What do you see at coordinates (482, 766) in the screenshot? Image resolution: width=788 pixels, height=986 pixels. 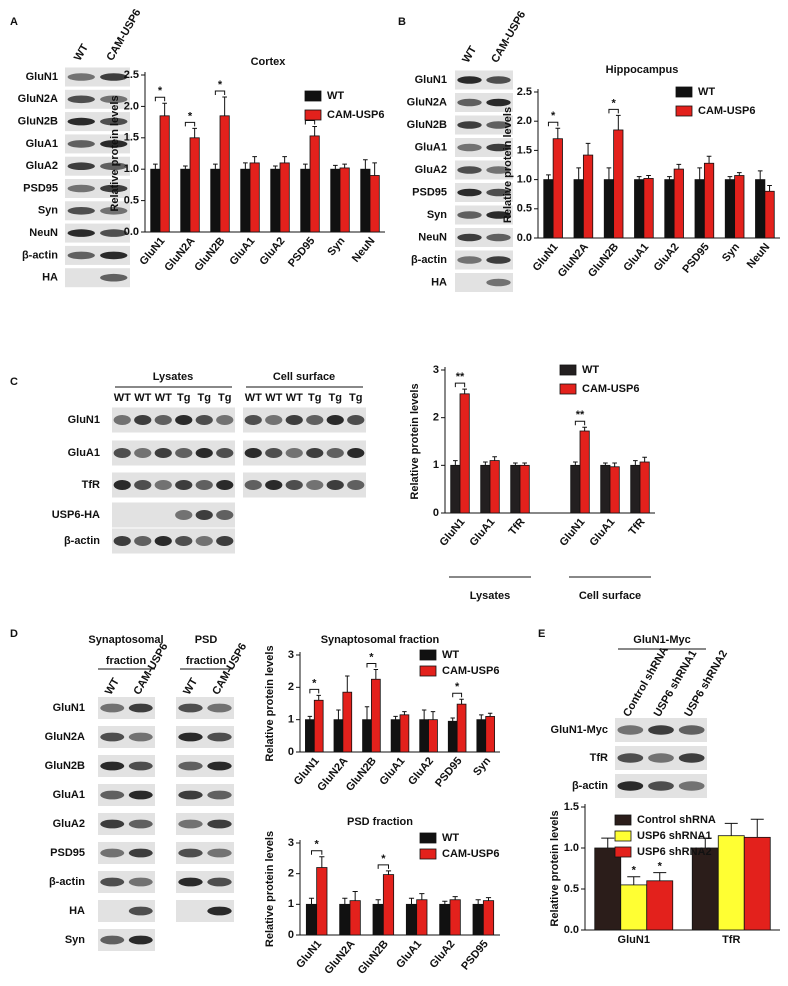 I see `x-tick-label: Syn` at bounding box center [482, 766].